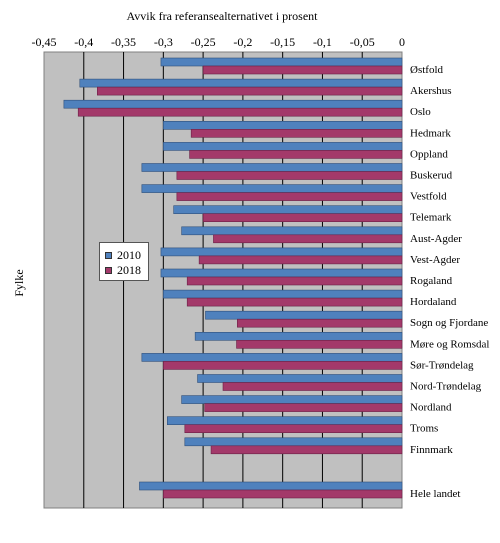 Image resolution: width=500 pixels, height=543 pixels. I want to click on legend: 2010 2018, so click(124, 261).